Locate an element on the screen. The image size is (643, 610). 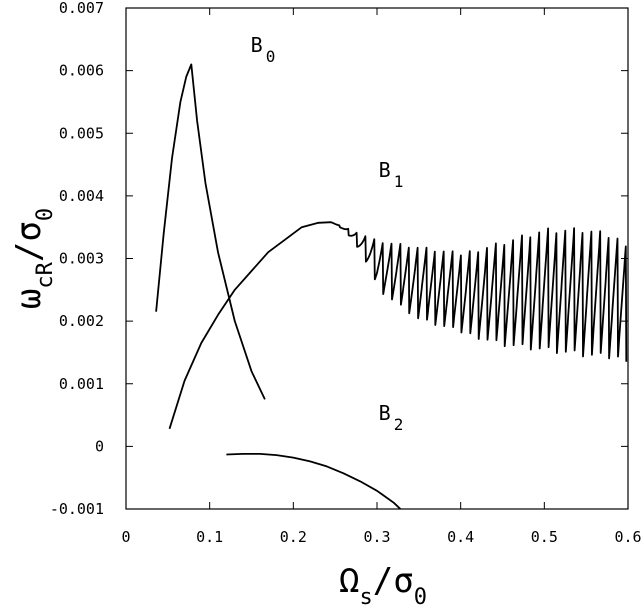
series-b0-line is located at coordinates (210, 231).